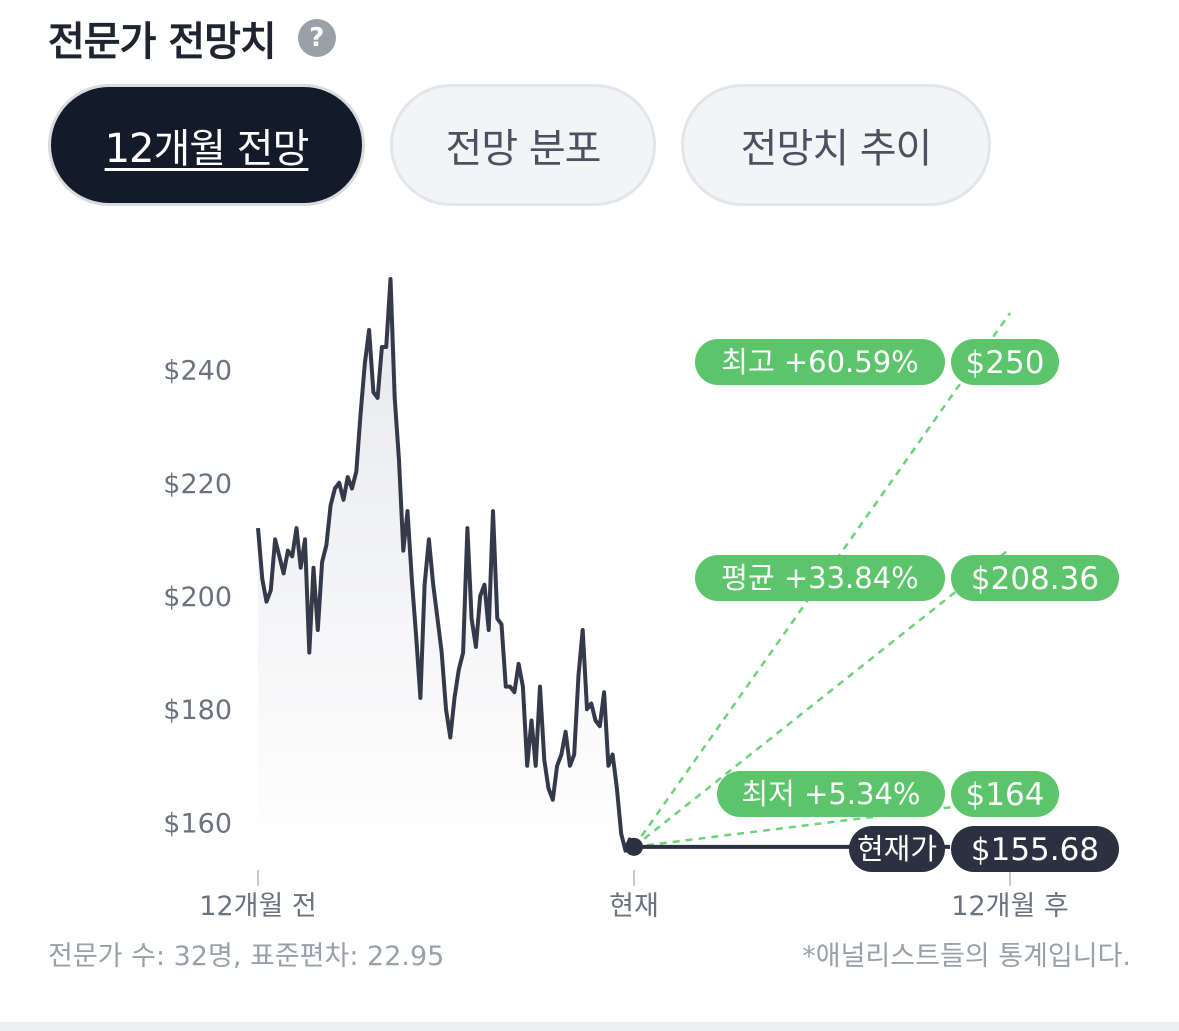 The height and width of the screenshot is (1031, 1179). Describe the element at coordinates (197, 371) in the screenshot. I see `y-tick-label: $240` at that location.